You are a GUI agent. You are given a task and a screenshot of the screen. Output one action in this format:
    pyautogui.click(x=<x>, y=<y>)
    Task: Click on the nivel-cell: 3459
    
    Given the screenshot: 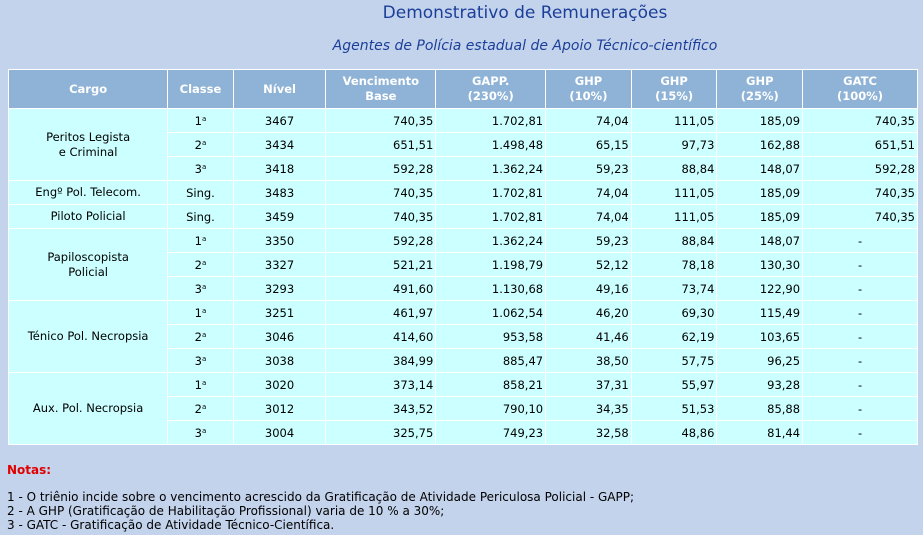 What is the action you would take?
    pyautogui.click(x=279, y=216)
    